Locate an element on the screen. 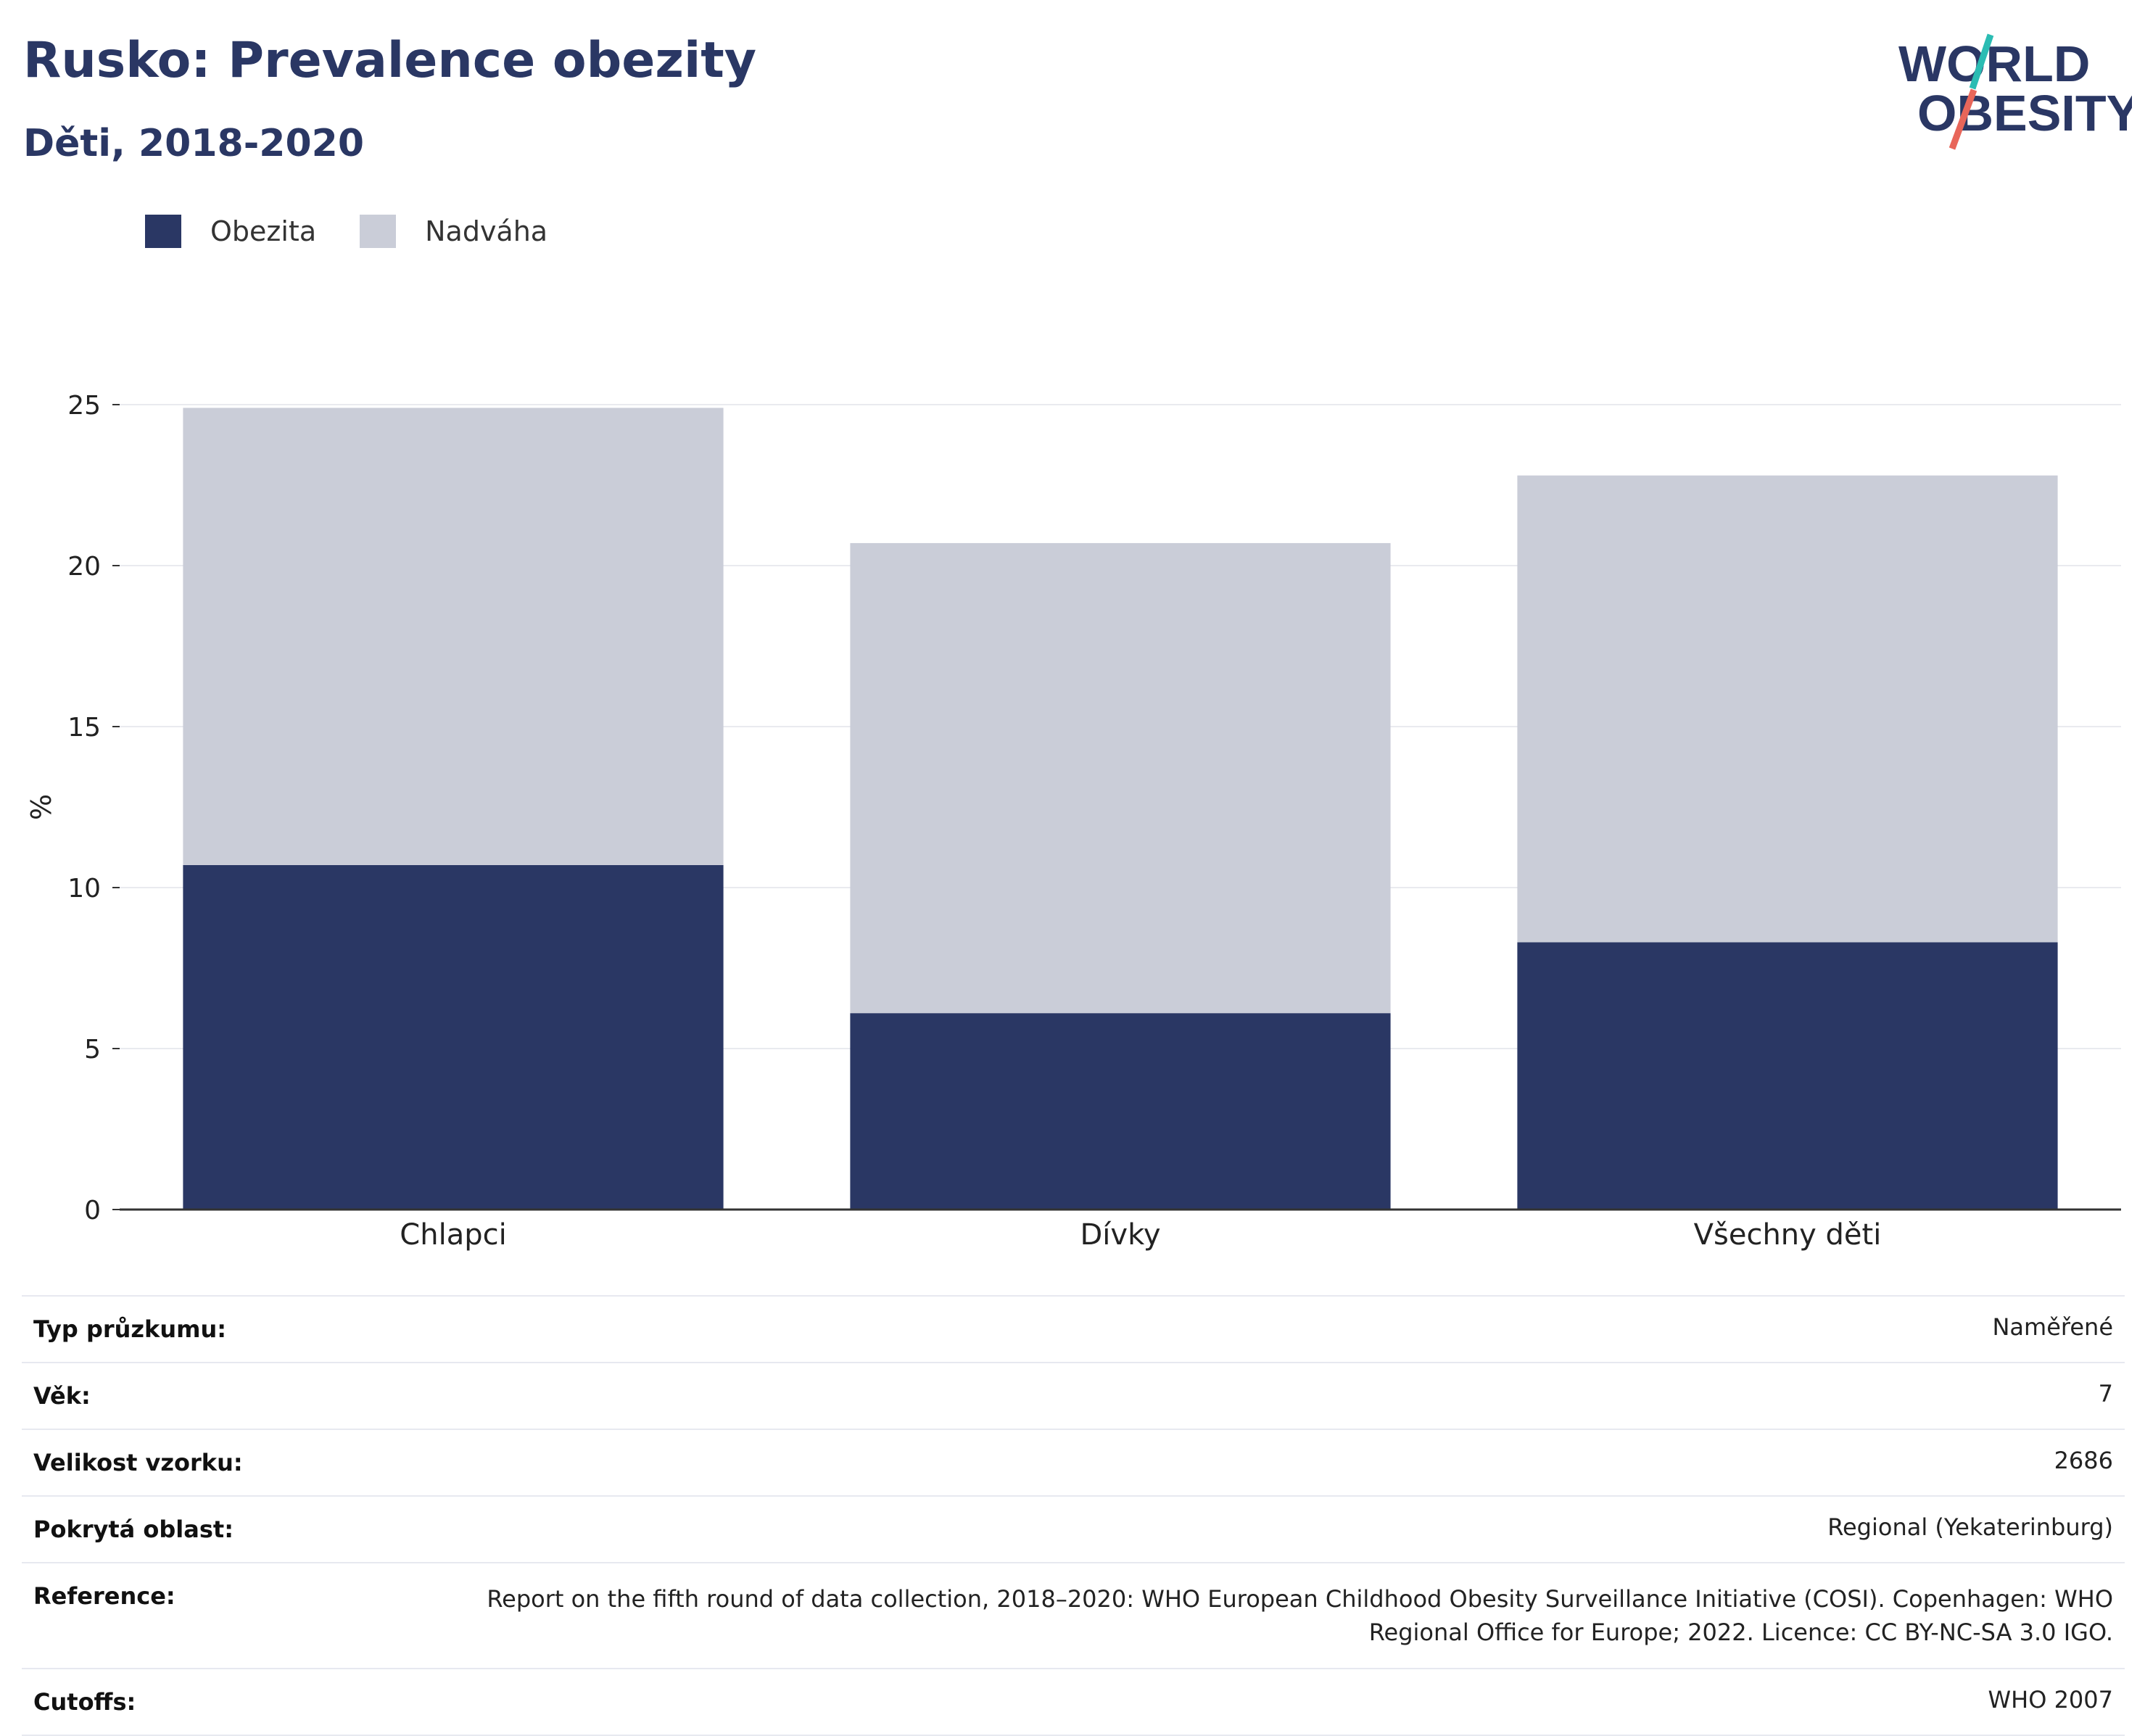 The height and width of the screenshot is (1736, 2145). info-value: WHO 2007 is located at coordinates (2051, 1700).